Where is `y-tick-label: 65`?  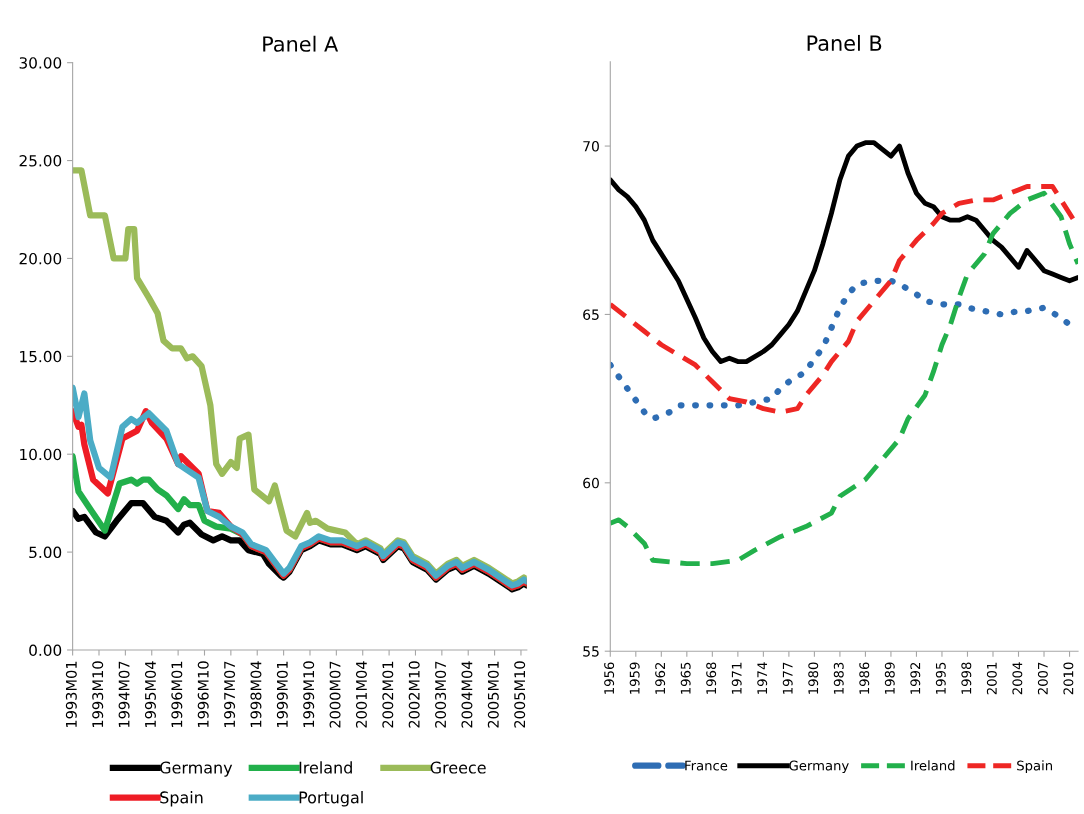
y-tick-label: 65 is located at coordinates (591, 314).